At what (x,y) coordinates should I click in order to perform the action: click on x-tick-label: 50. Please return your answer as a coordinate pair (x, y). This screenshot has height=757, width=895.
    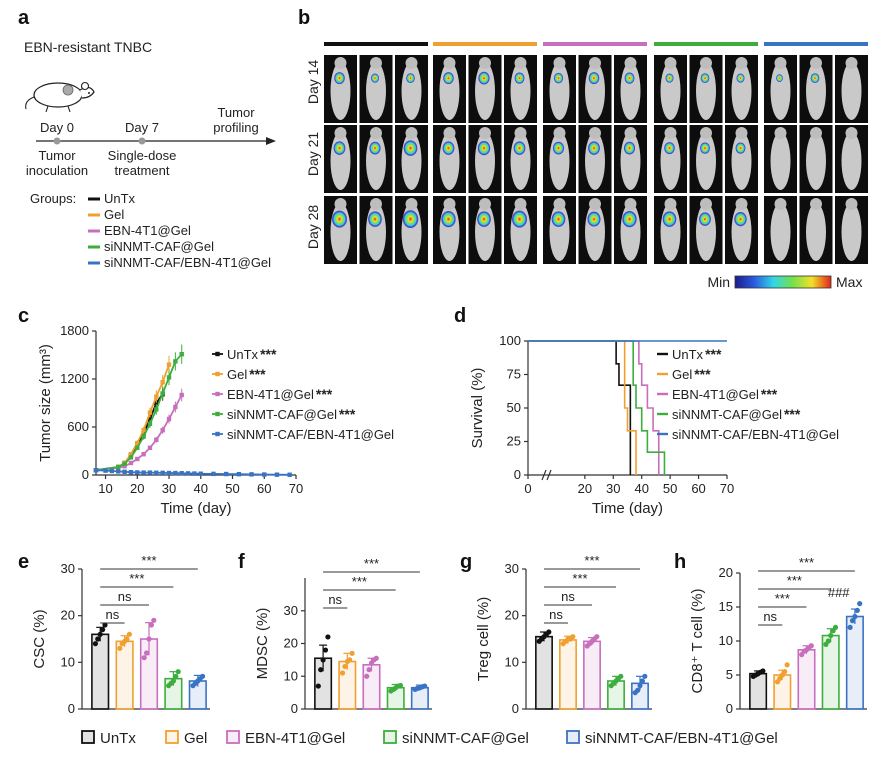
    Looking at the image, I should click on (670, 488).